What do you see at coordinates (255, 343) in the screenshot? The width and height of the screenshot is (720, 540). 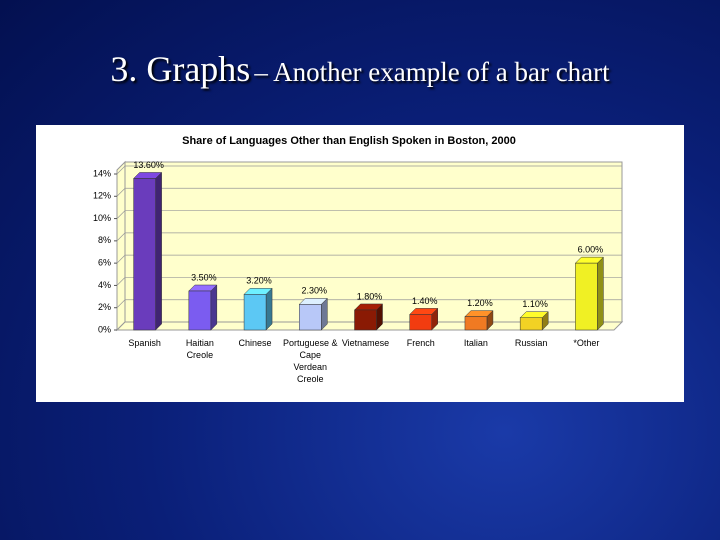 I see `x-tick-label: Chinese` at bounding box center [255, 343].